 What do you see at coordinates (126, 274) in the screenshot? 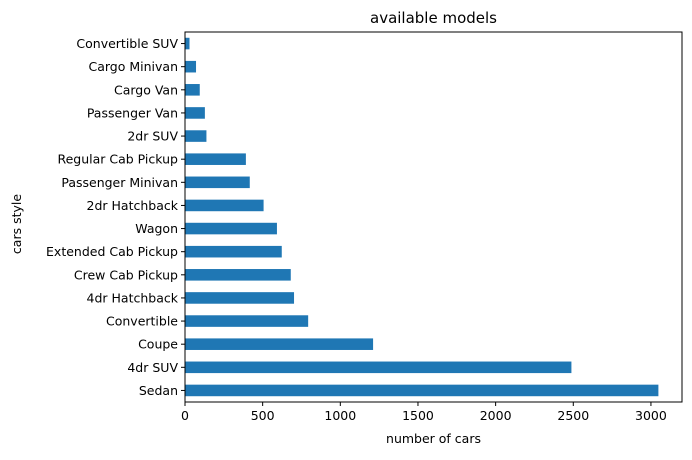
I see `y-tick-label: Crew Cab Pickup` at bounding box center [126, 274].